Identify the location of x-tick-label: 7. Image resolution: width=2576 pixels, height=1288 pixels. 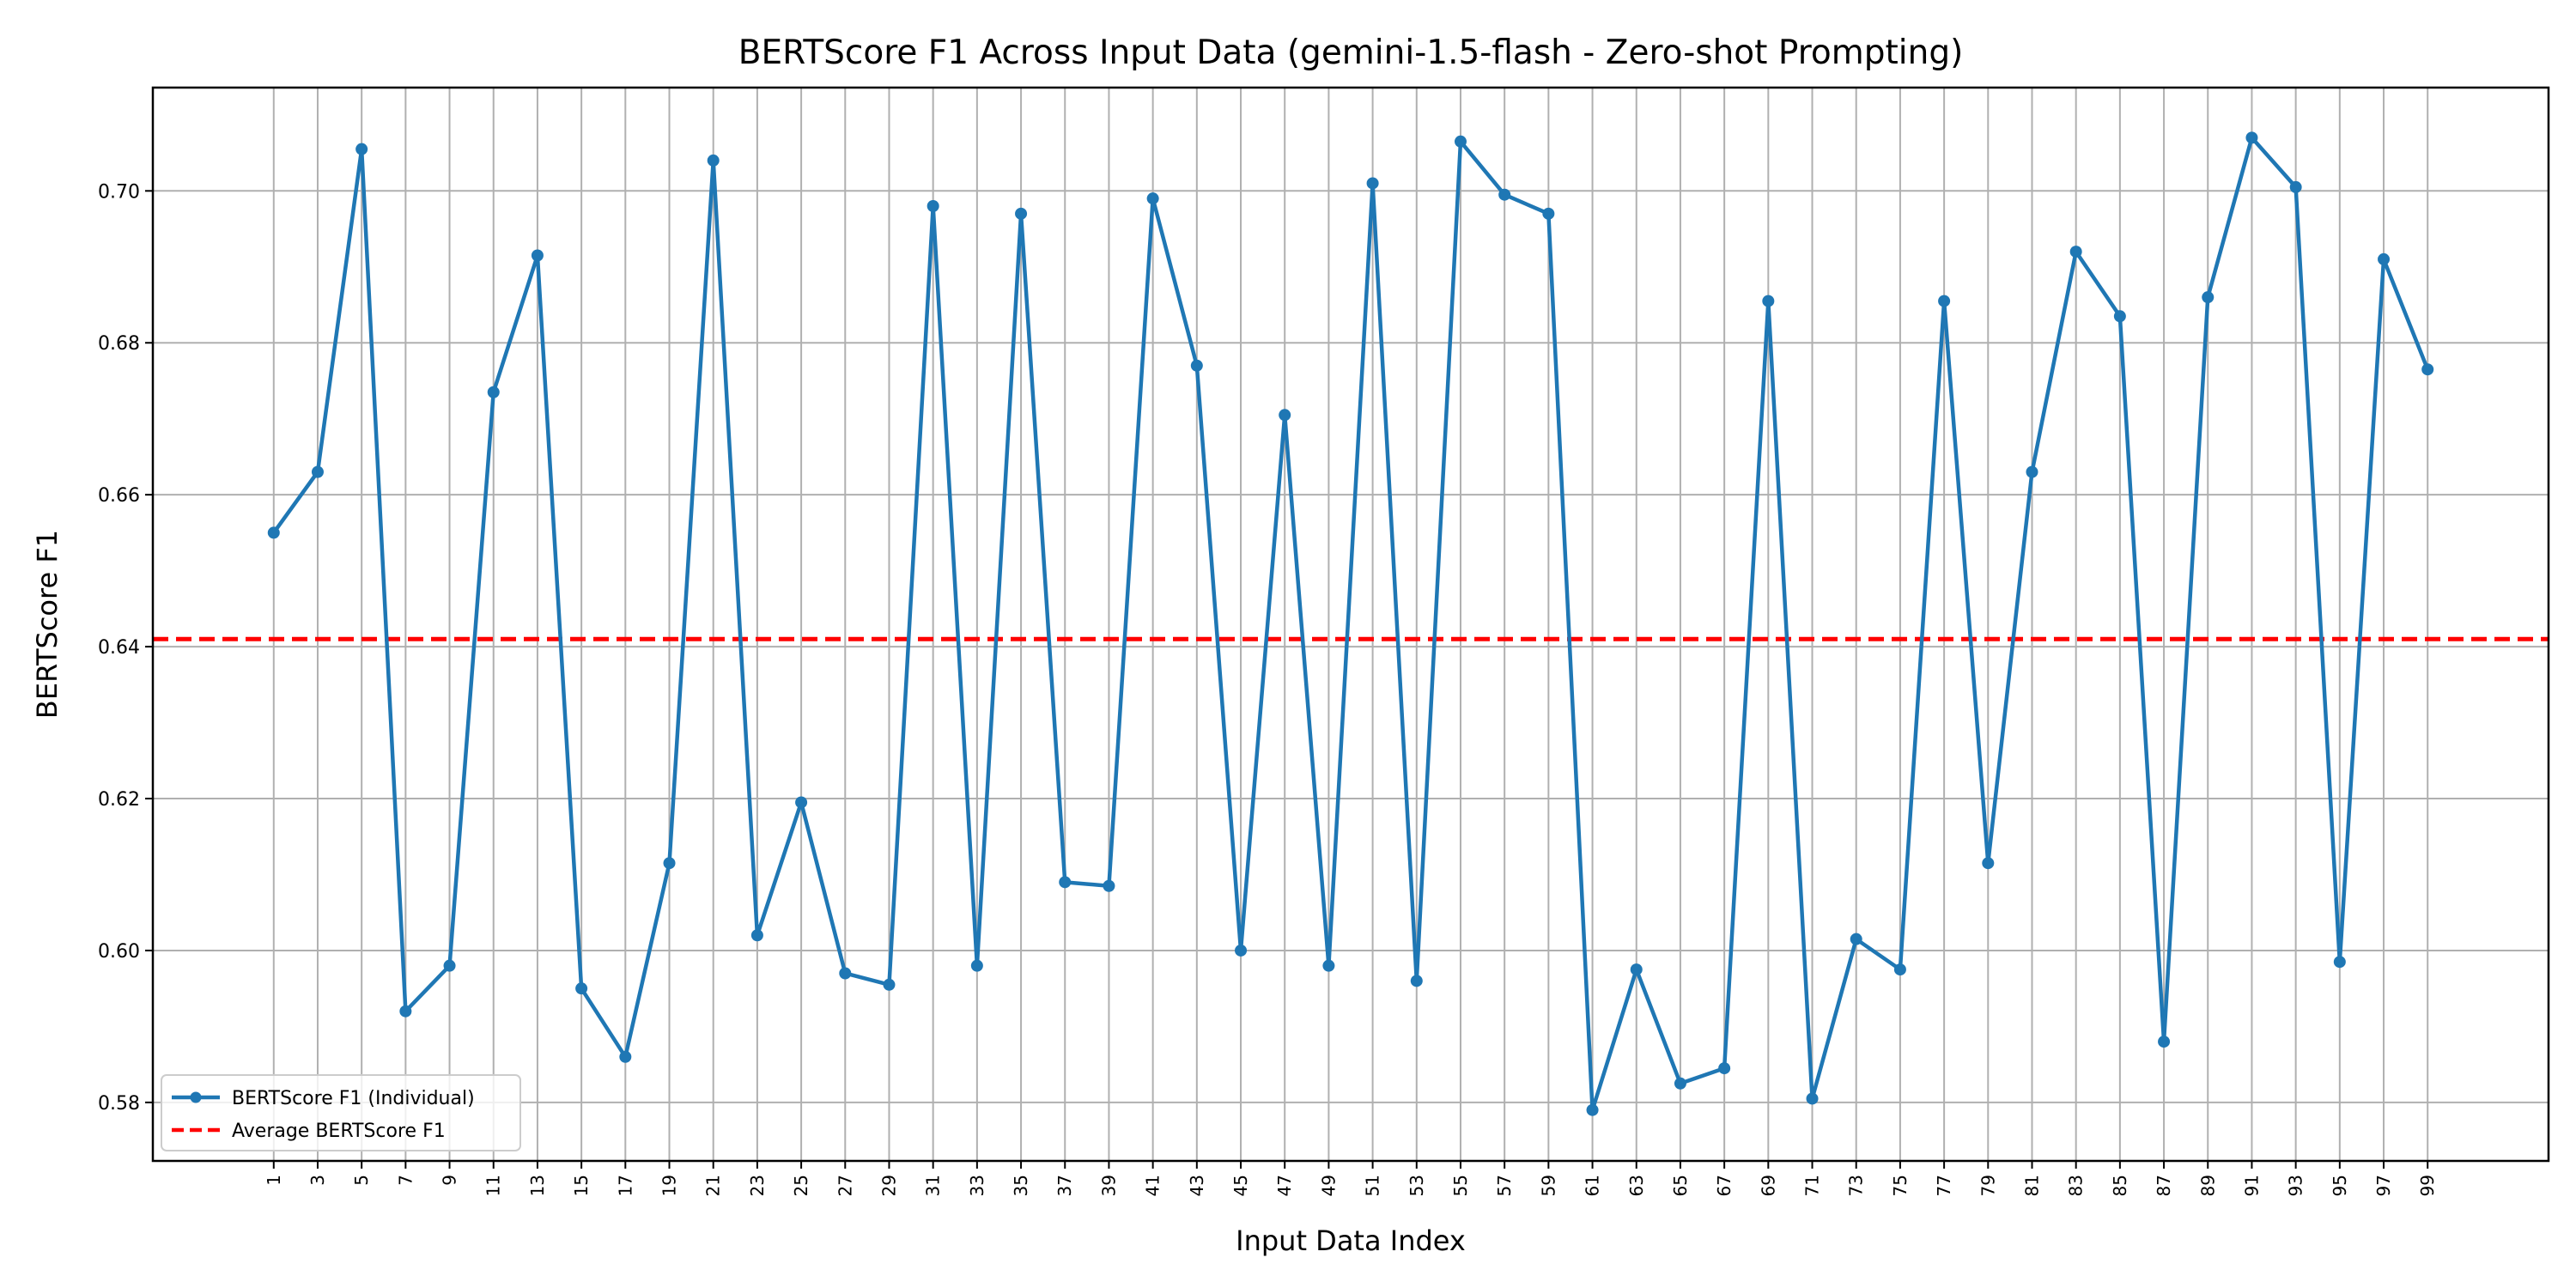
(406, 1180).